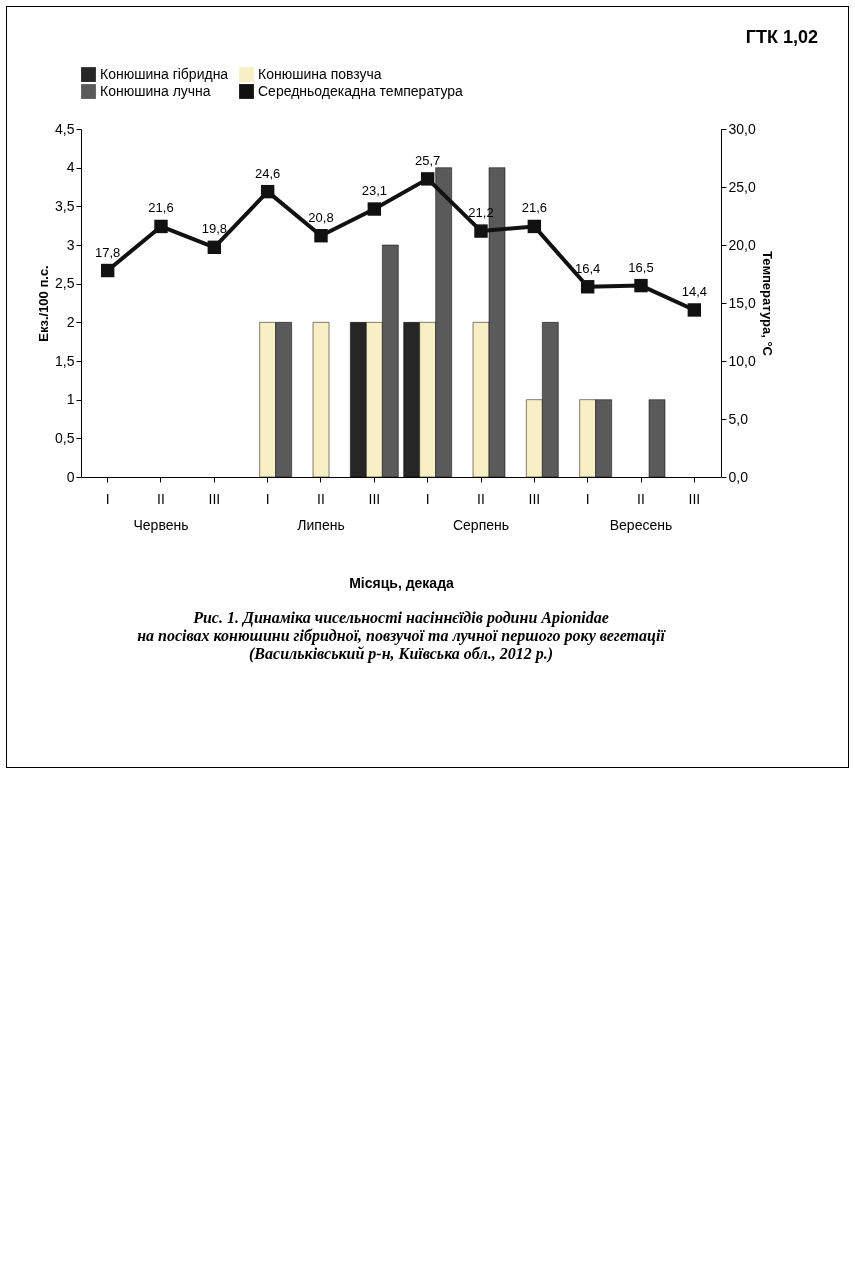 The height and width of the screenshot is (1268, 855). What do you see at coordinates (70, 321) in the screenshot?
I see `y-tick-label: 2` at bounding box center [70, 321].